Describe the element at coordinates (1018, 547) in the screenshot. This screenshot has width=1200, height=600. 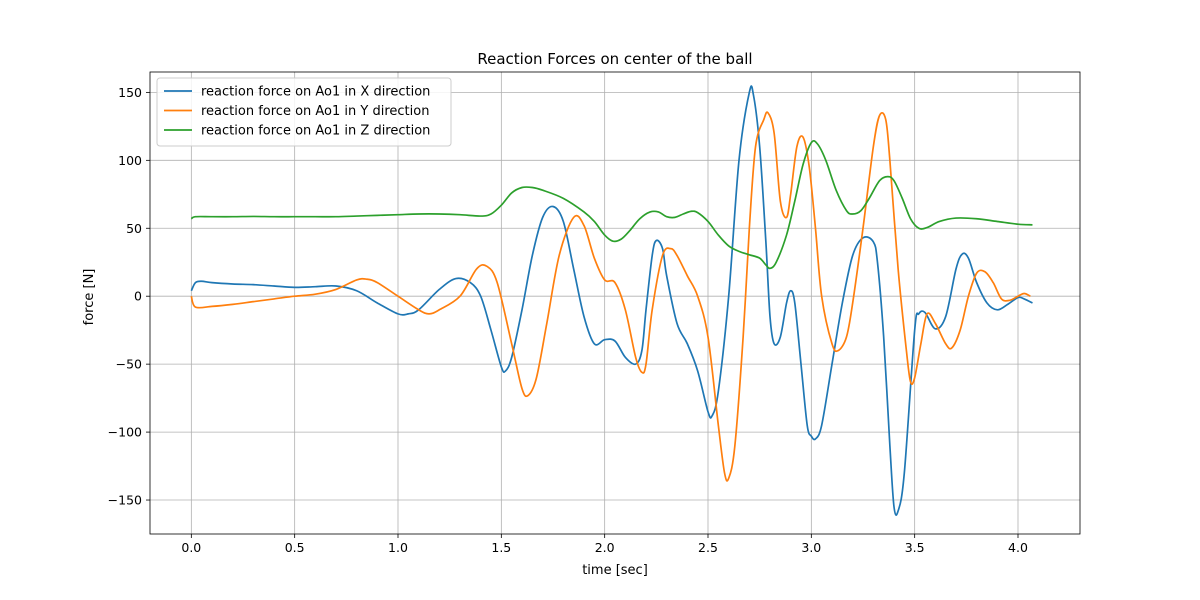
I see `x-tick-label: 4.0` at that location.